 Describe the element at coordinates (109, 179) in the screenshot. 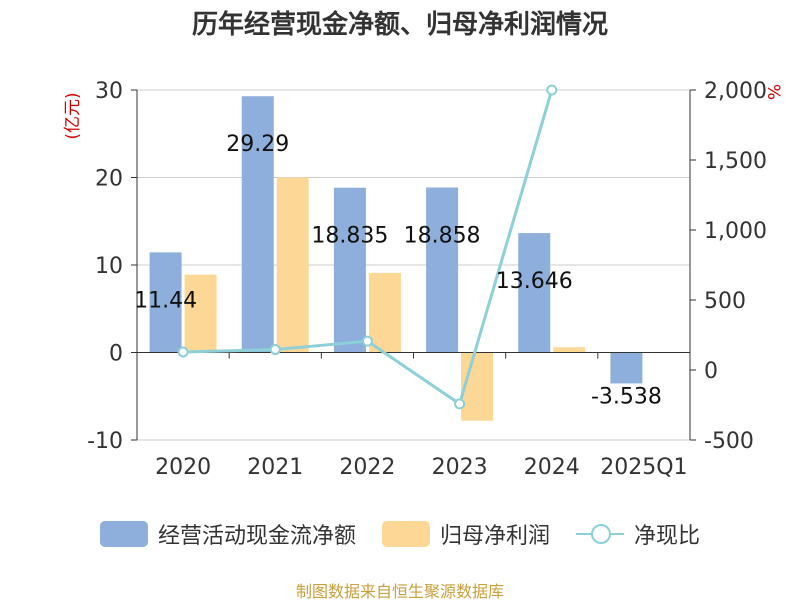

I see `left-tick-label: 20` at that location.